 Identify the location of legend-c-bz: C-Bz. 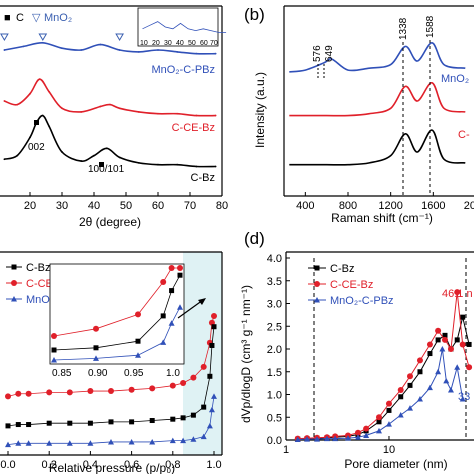
(342, 269).